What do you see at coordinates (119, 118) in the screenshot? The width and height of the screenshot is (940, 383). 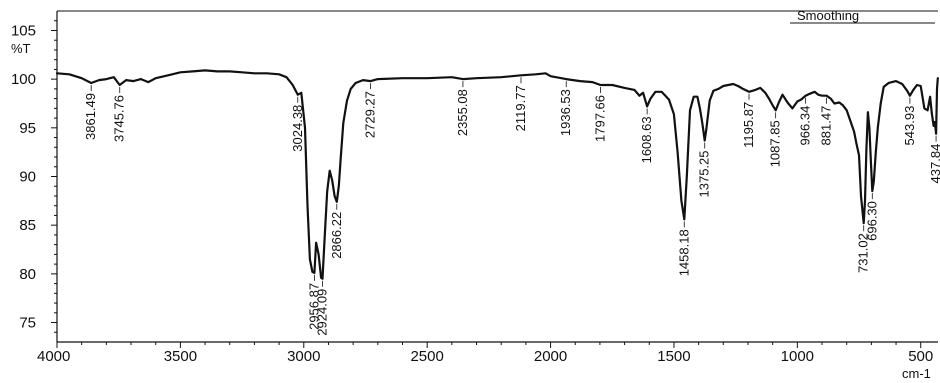 I see `peak-label: 3745.76` at bounding box center [119, 118].